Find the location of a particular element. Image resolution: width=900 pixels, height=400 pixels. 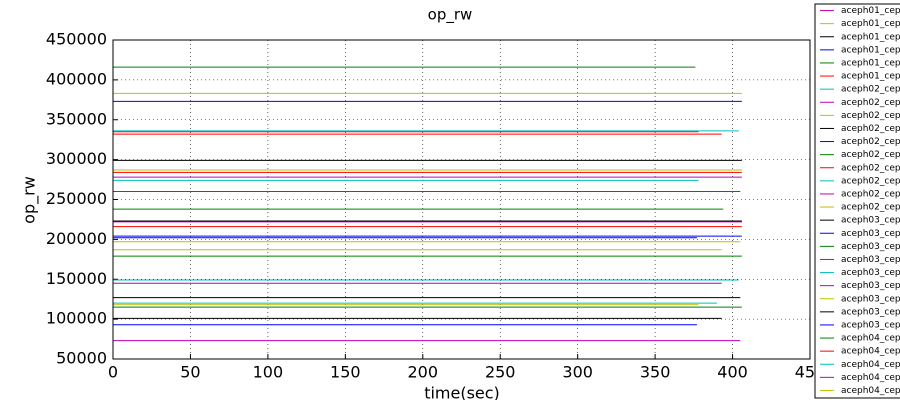

chart-title: op_rw is located at coordinates (450, 15).